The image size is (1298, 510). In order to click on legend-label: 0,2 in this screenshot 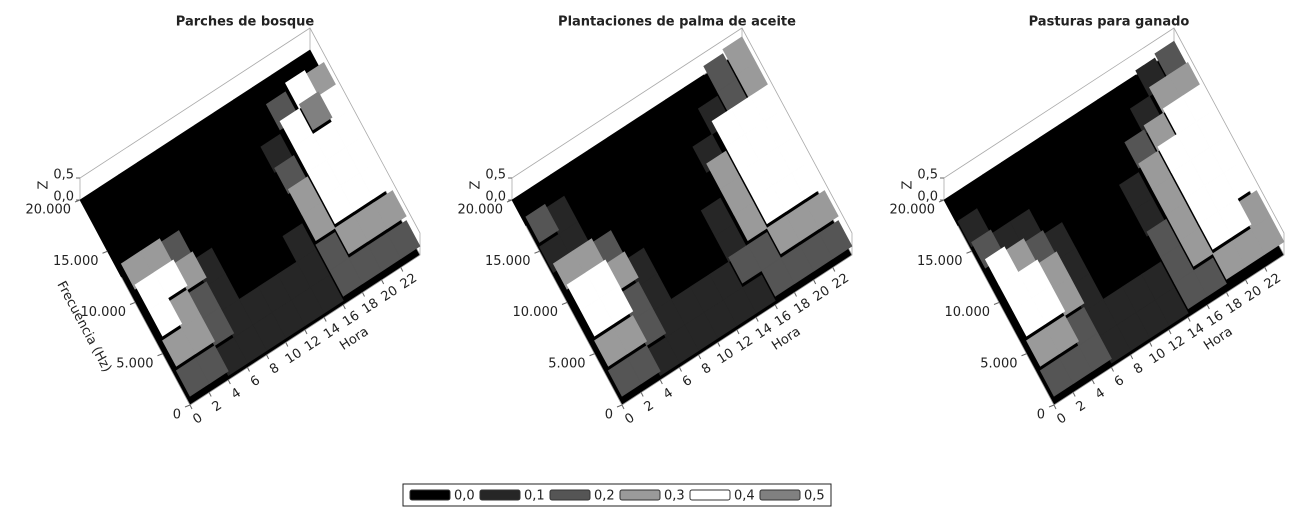, I will do `click(604, 496)`.